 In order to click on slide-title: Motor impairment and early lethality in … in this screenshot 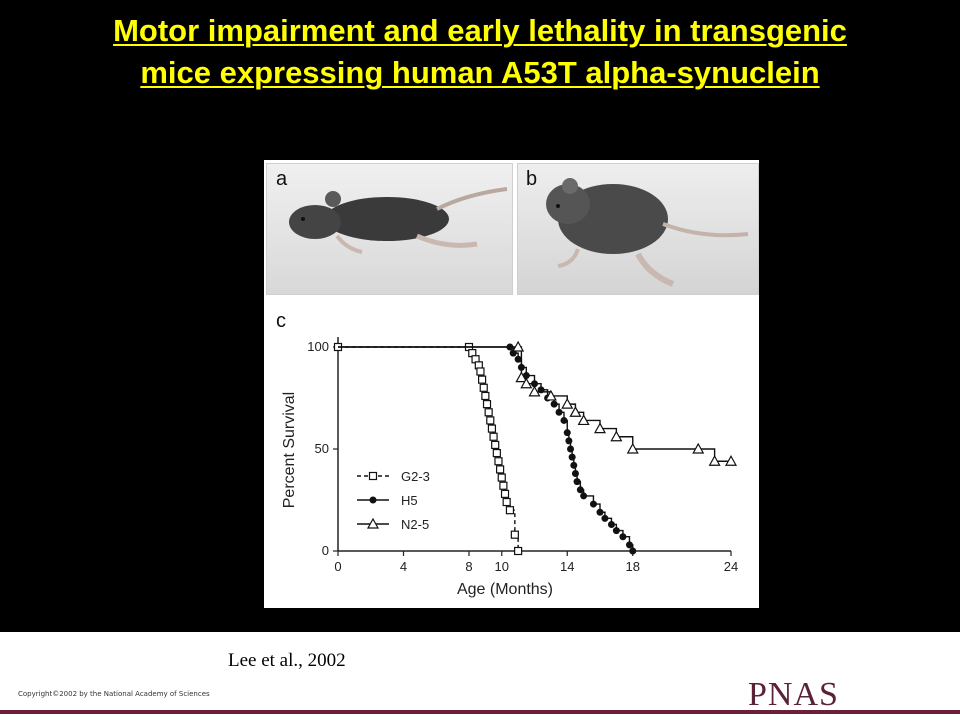, I will do `click(480, 52)`.